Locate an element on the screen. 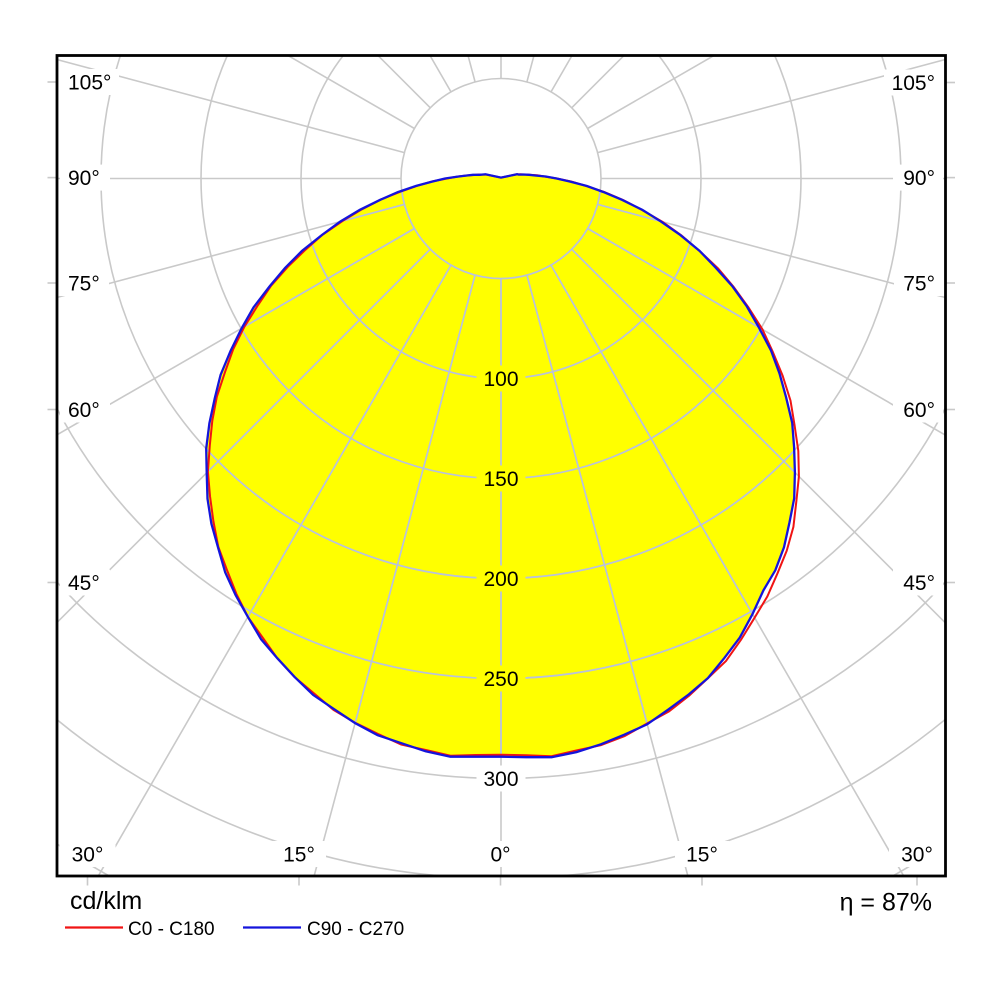 This screenshot has height=1005, width=1000. svg-text: C90 - C270 is located at coordinates (355, 929).